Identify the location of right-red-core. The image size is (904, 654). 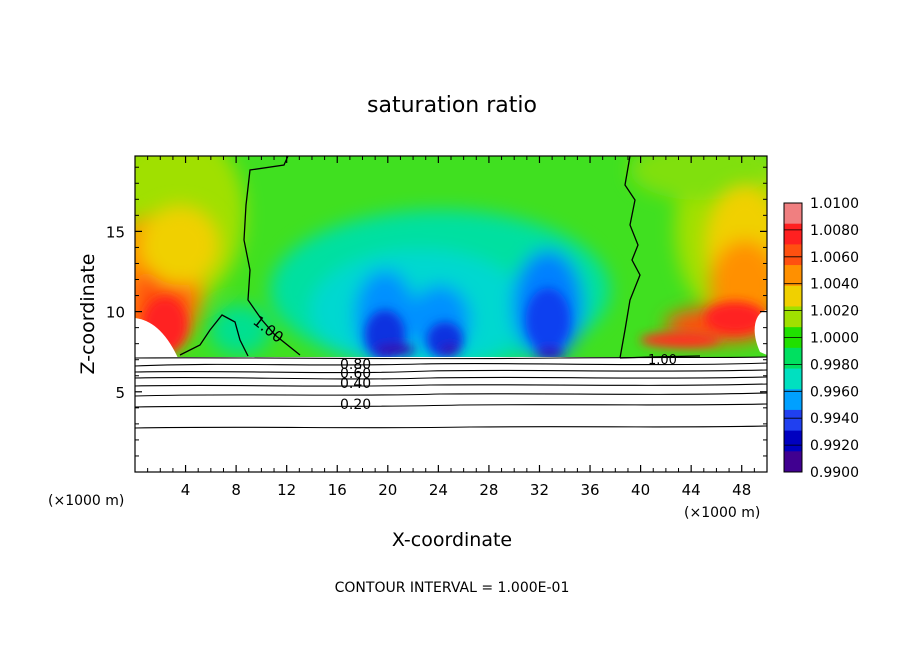
(735, 318).